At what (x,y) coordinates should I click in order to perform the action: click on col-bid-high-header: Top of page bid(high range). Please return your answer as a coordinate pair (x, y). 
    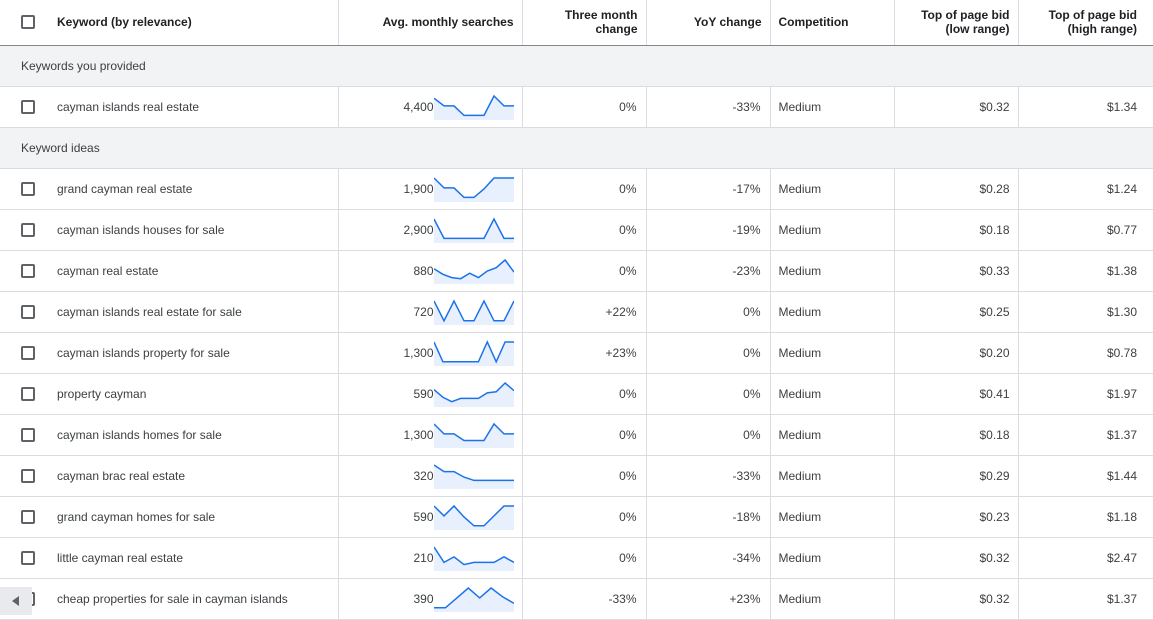
    Looking at the image, I should click on (1085, 22).